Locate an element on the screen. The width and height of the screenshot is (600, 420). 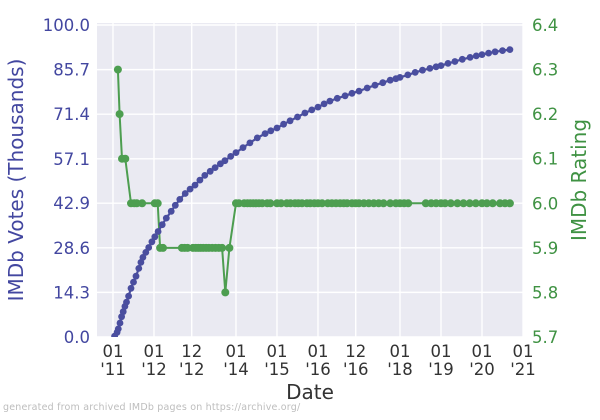
y-axis-label-left: IMDb Votes (Thousands) is located at coordinates (16, 180).